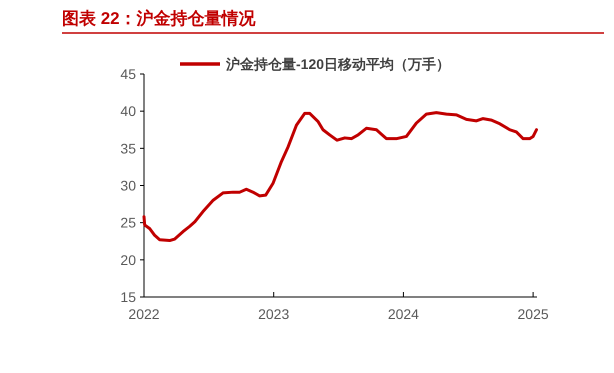 Image resolution: width=614 pixels, height=373 pixels. I want to click on x-tick-label: 2024, so click(404, 314).